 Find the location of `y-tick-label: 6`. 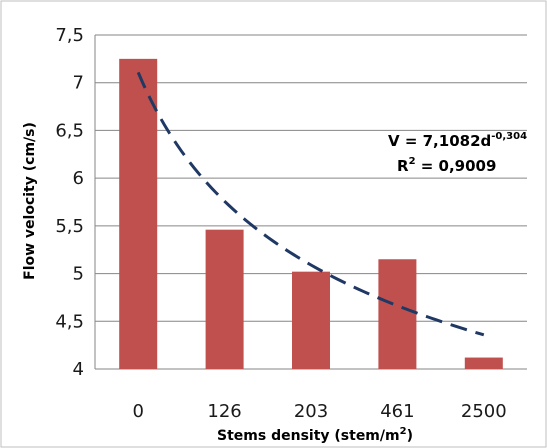

y-tick-label: 6 is located at coordinates (78, 178).